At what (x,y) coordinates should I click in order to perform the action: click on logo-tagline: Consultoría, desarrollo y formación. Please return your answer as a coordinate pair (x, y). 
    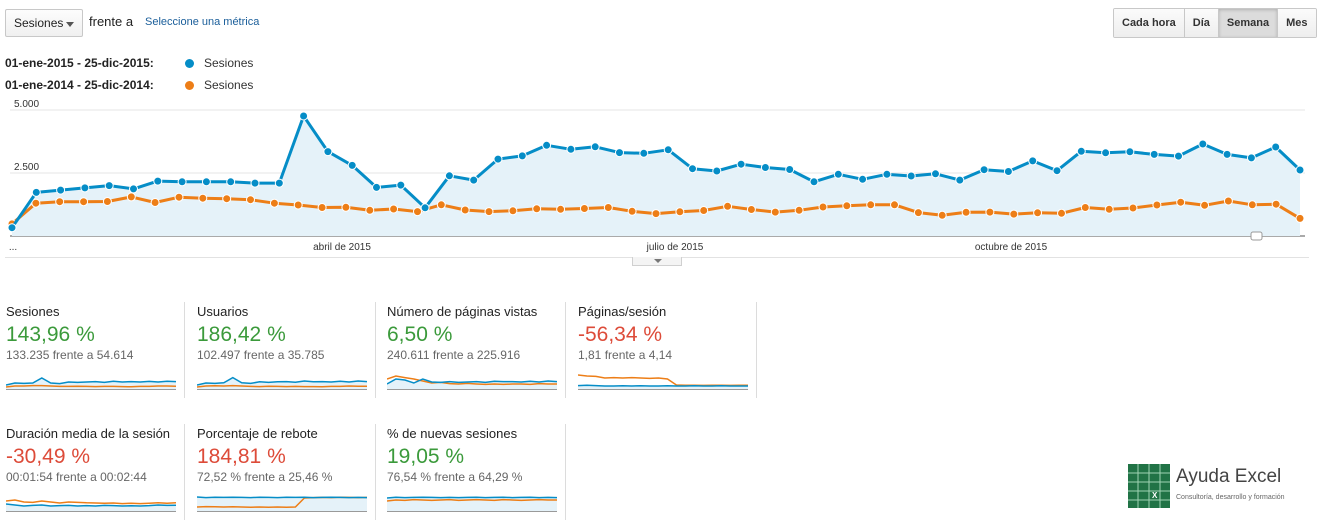
    Looking at the image, I should click on (1230, 497).